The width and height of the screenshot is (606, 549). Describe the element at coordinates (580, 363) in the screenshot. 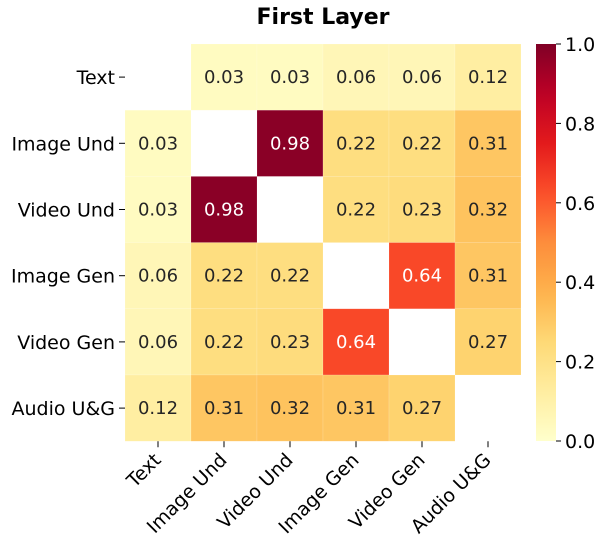

I see `colorbar-tick-label: 0.2` at that location.